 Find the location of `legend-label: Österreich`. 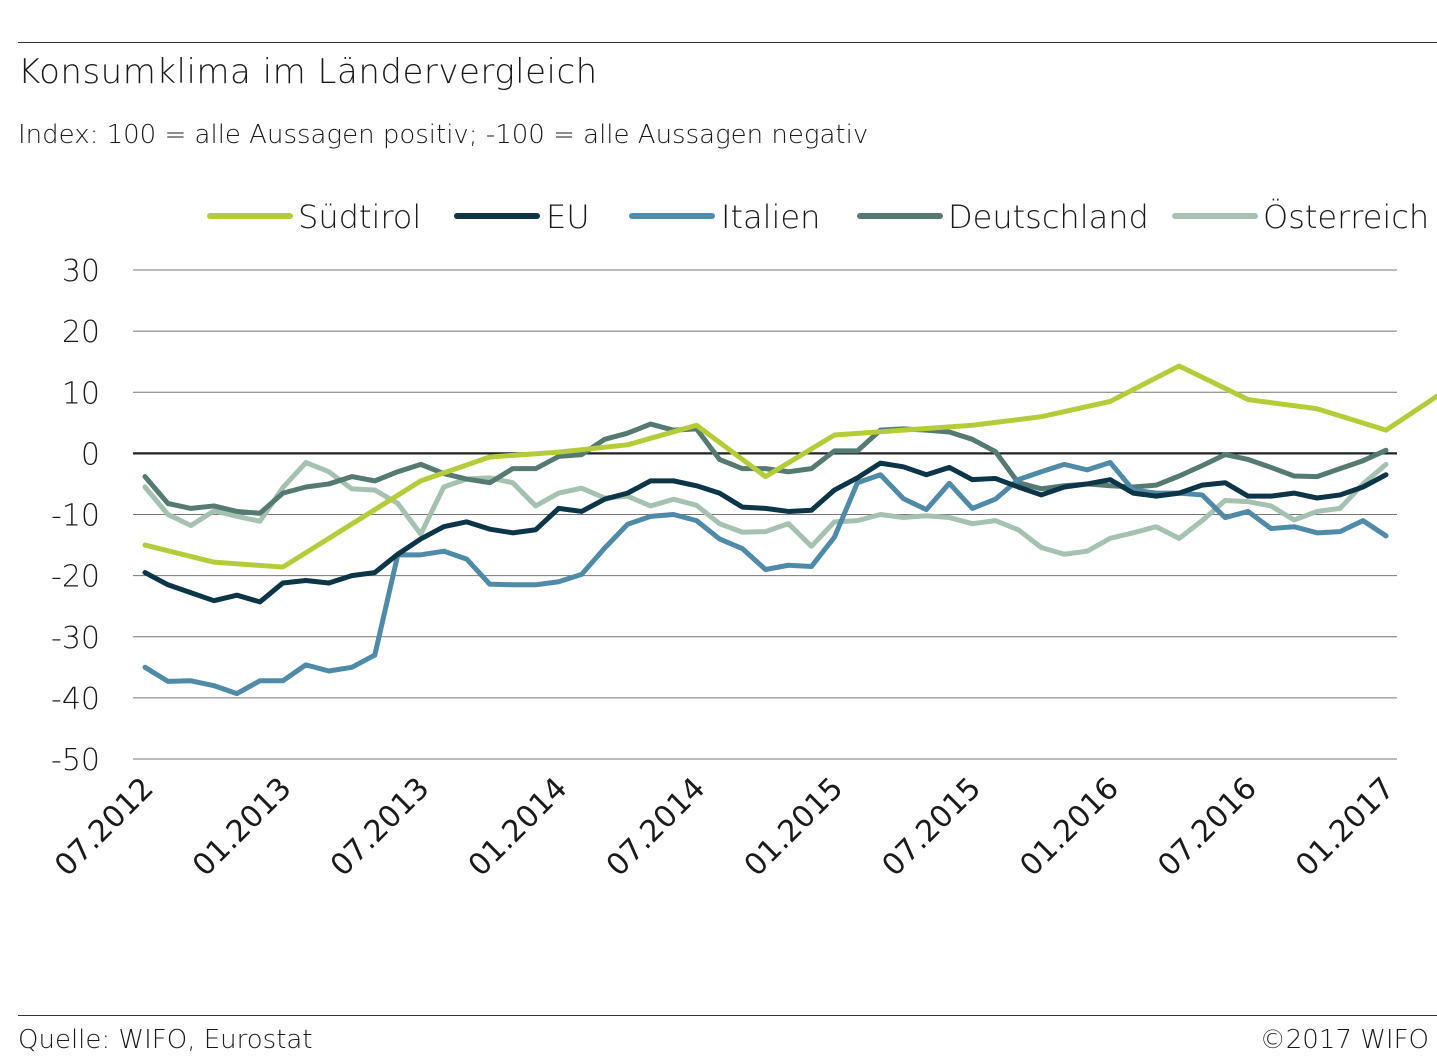

legend-label: Österreich is located at coordinates (1346, 217).